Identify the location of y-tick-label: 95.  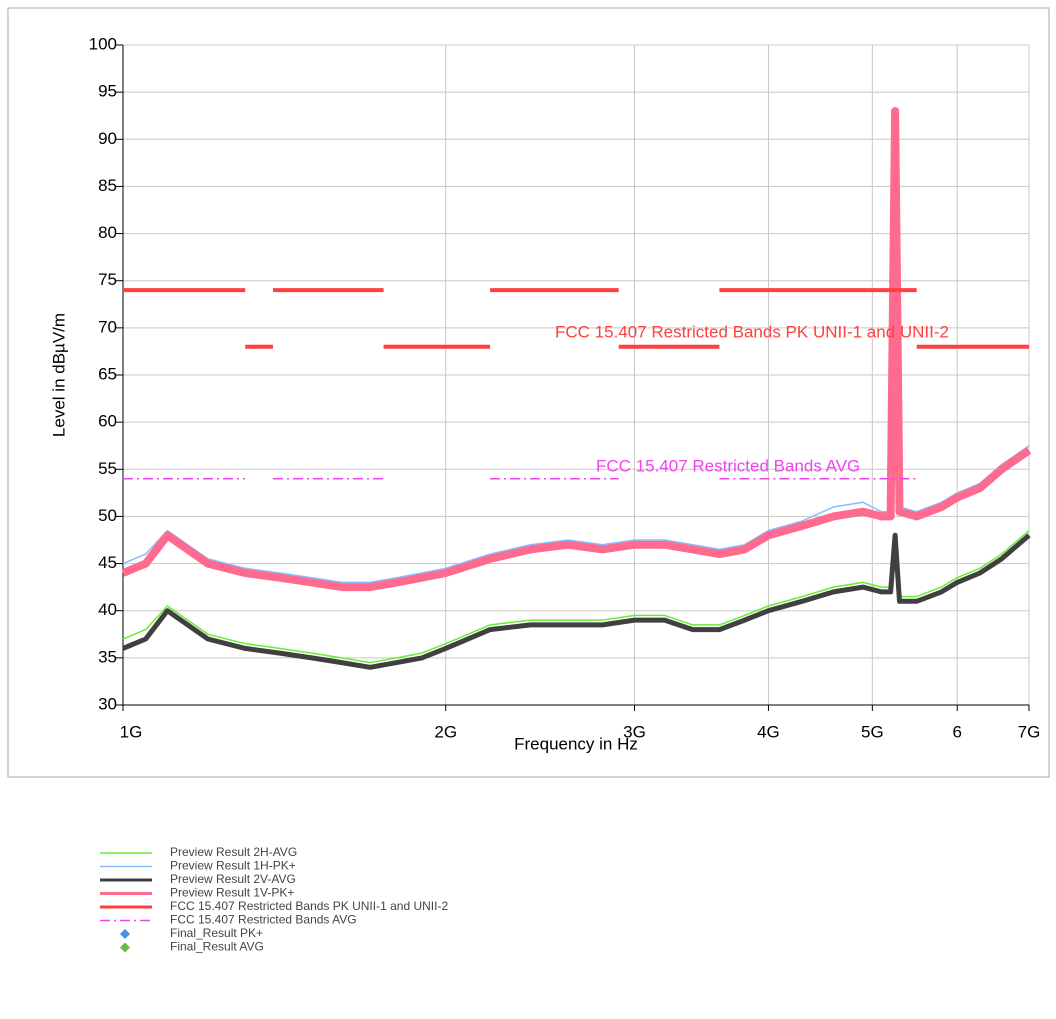
(107, 91).